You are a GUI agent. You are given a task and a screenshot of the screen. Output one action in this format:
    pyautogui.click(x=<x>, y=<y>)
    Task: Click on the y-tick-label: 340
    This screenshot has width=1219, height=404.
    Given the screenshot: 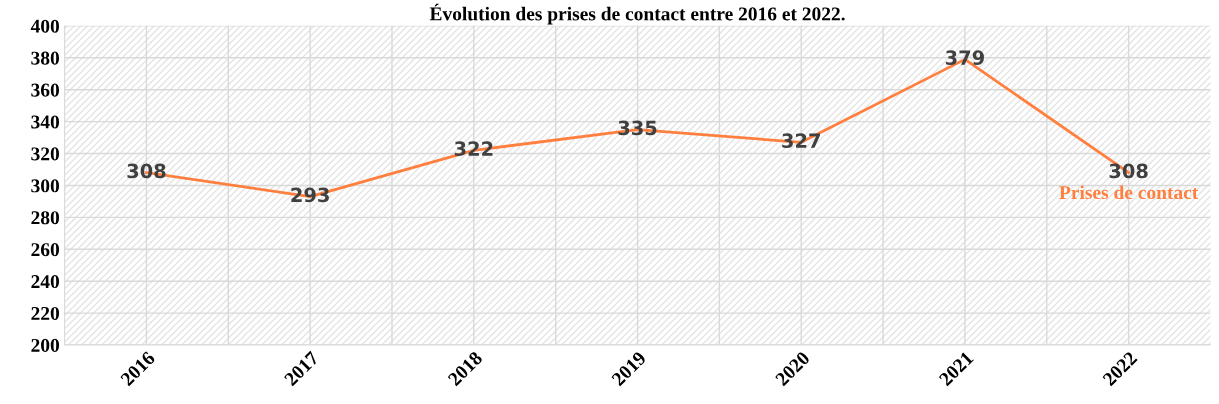 What is the action you would take?
    pyautogui.click(x=45, y=122)
    